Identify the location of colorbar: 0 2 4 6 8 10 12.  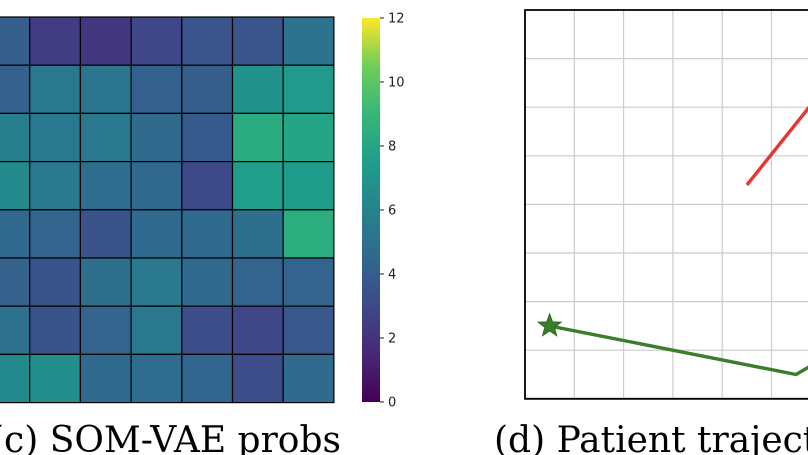
(383, 211).